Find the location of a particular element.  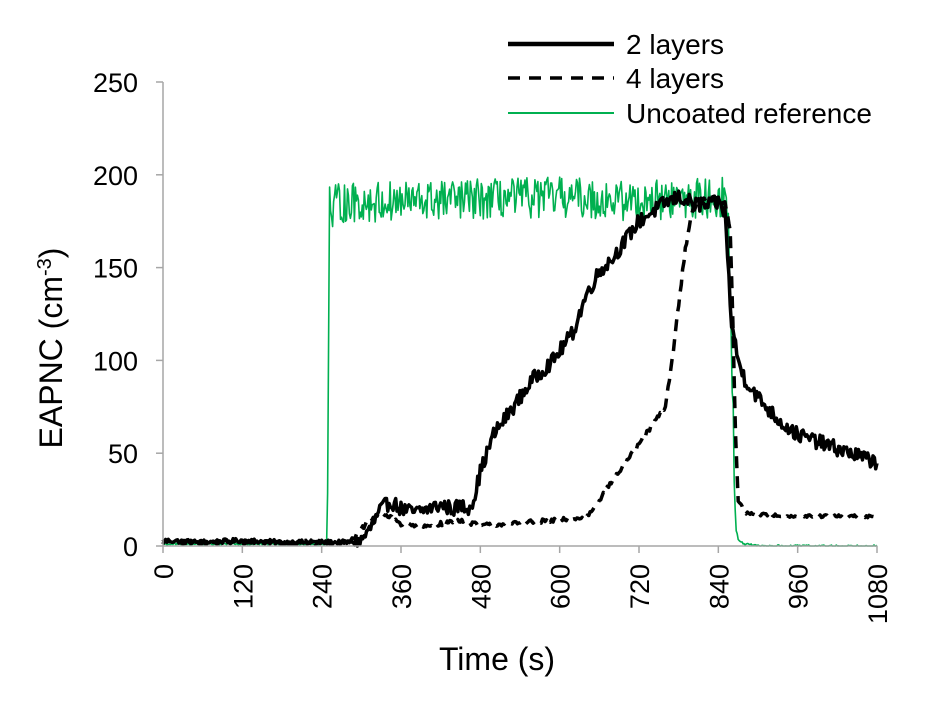

legend-label-uncoated-reference: Uncoated reference is located at coordinates (749, 113).